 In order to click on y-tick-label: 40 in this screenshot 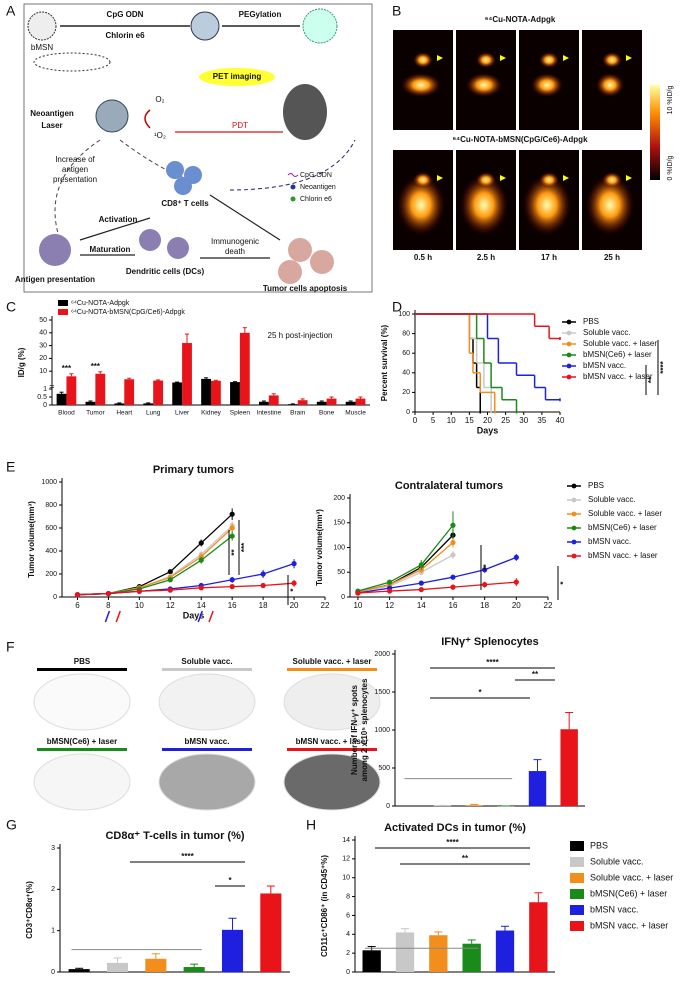, I will do `click(406, 373)`.